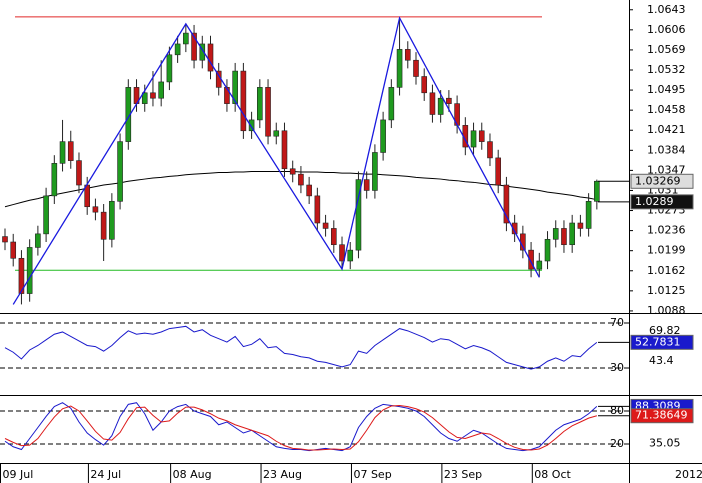 The height and width of the screenshot is (483, 702). Describe the element at coordinates (666, 169) in the screenshot. I see `y-tick-label: 1.0347` at that location.